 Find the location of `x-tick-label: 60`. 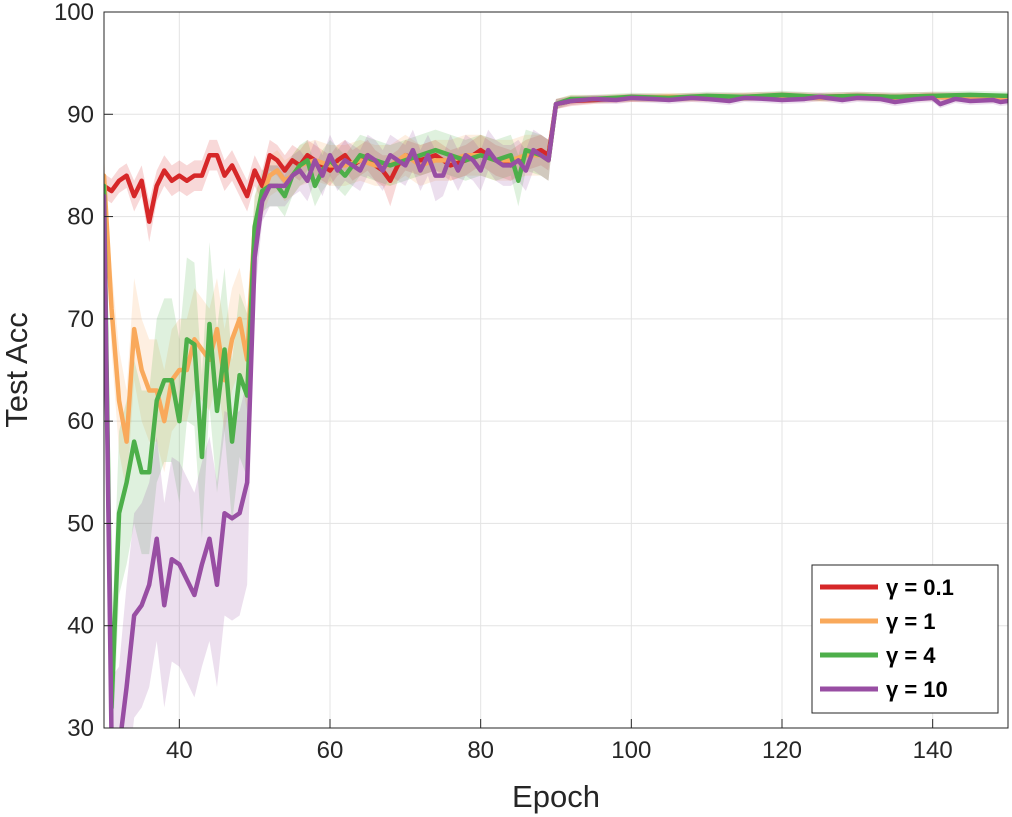

x-tick-label: 60 is located at coordinates (330, 750).